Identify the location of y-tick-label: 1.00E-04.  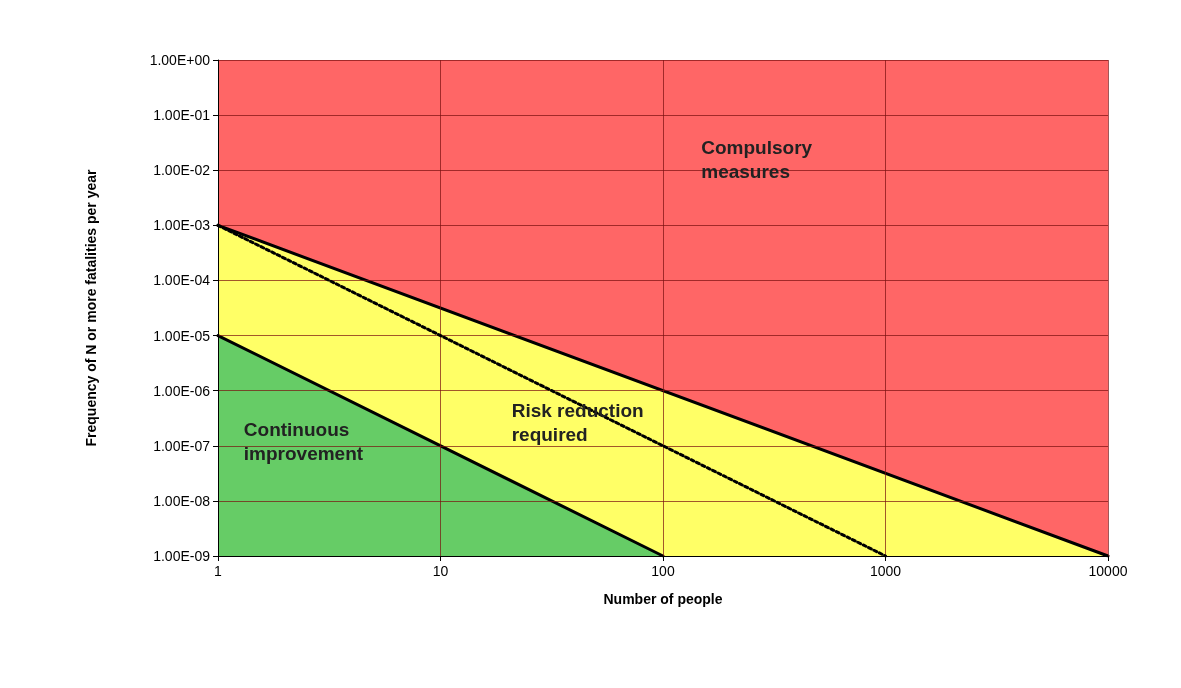
(182, 280).